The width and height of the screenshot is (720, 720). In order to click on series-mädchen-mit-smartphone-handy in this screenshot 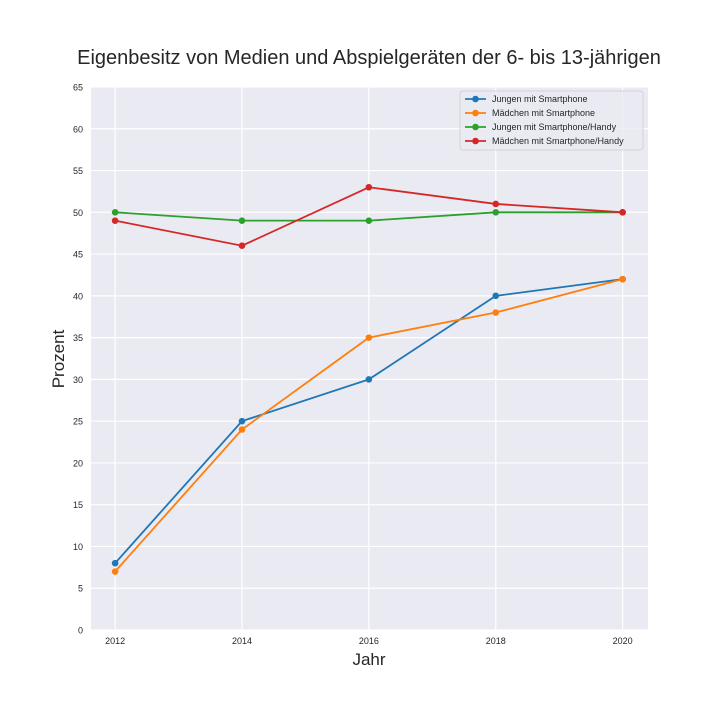, I will do `click(368, 216)`.